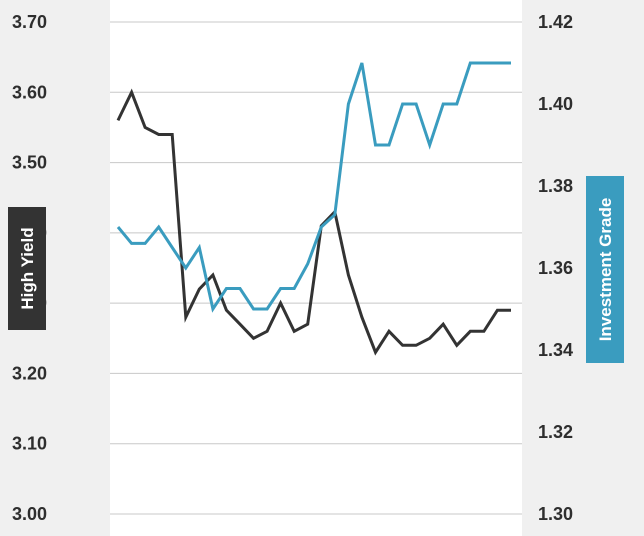 The height and width of the screenshot is (536, 644). I want to click on right-tick-label: 1.36, so click(555, 268).